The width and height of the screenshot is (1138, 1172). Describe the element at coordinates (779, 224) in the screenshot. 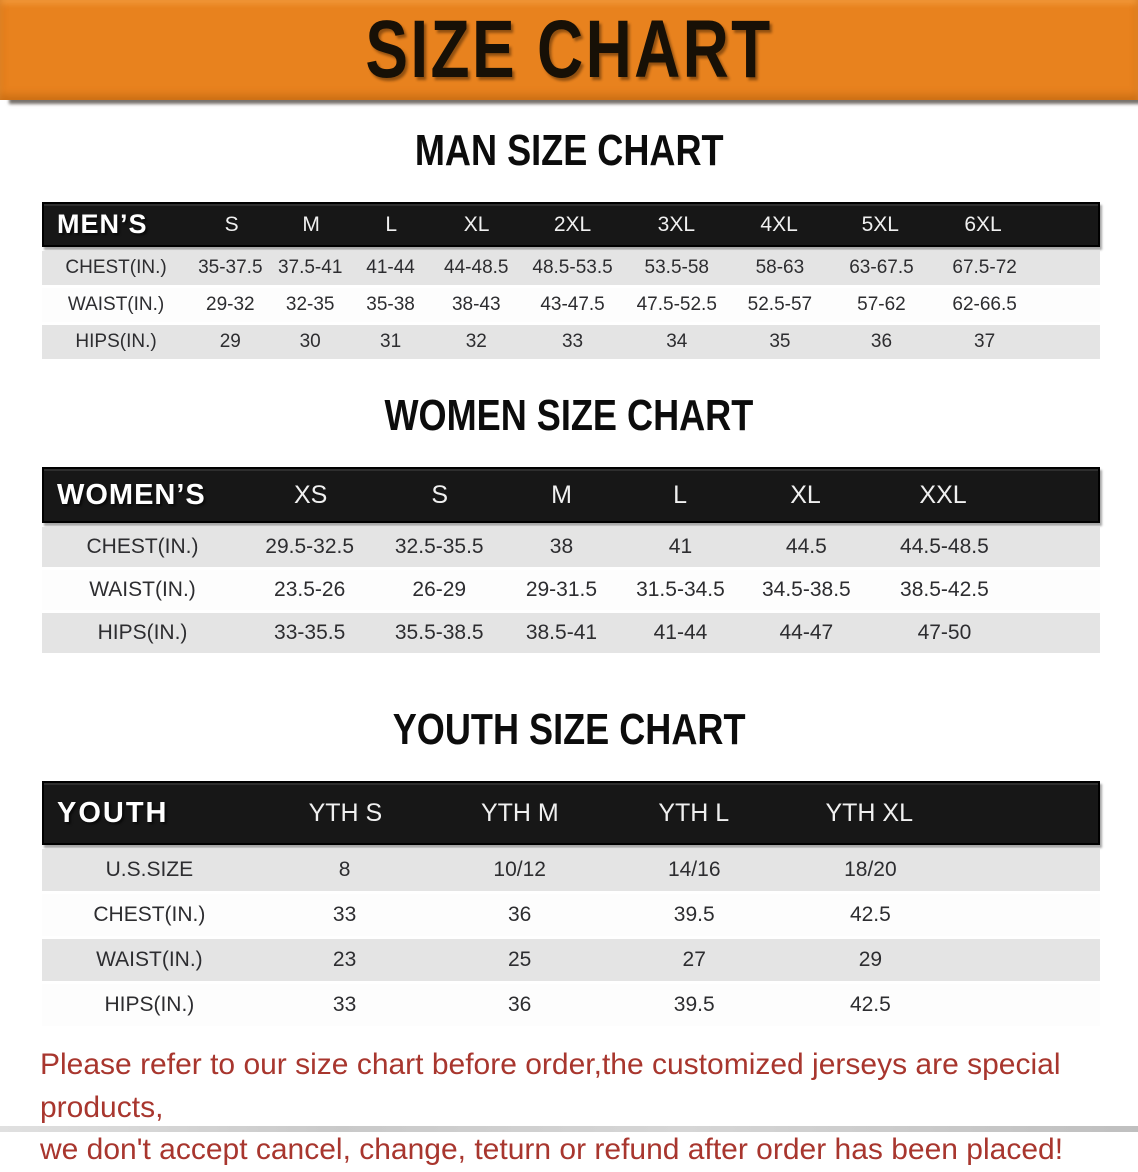

I see `column-header-cell: 4XL` at that location.